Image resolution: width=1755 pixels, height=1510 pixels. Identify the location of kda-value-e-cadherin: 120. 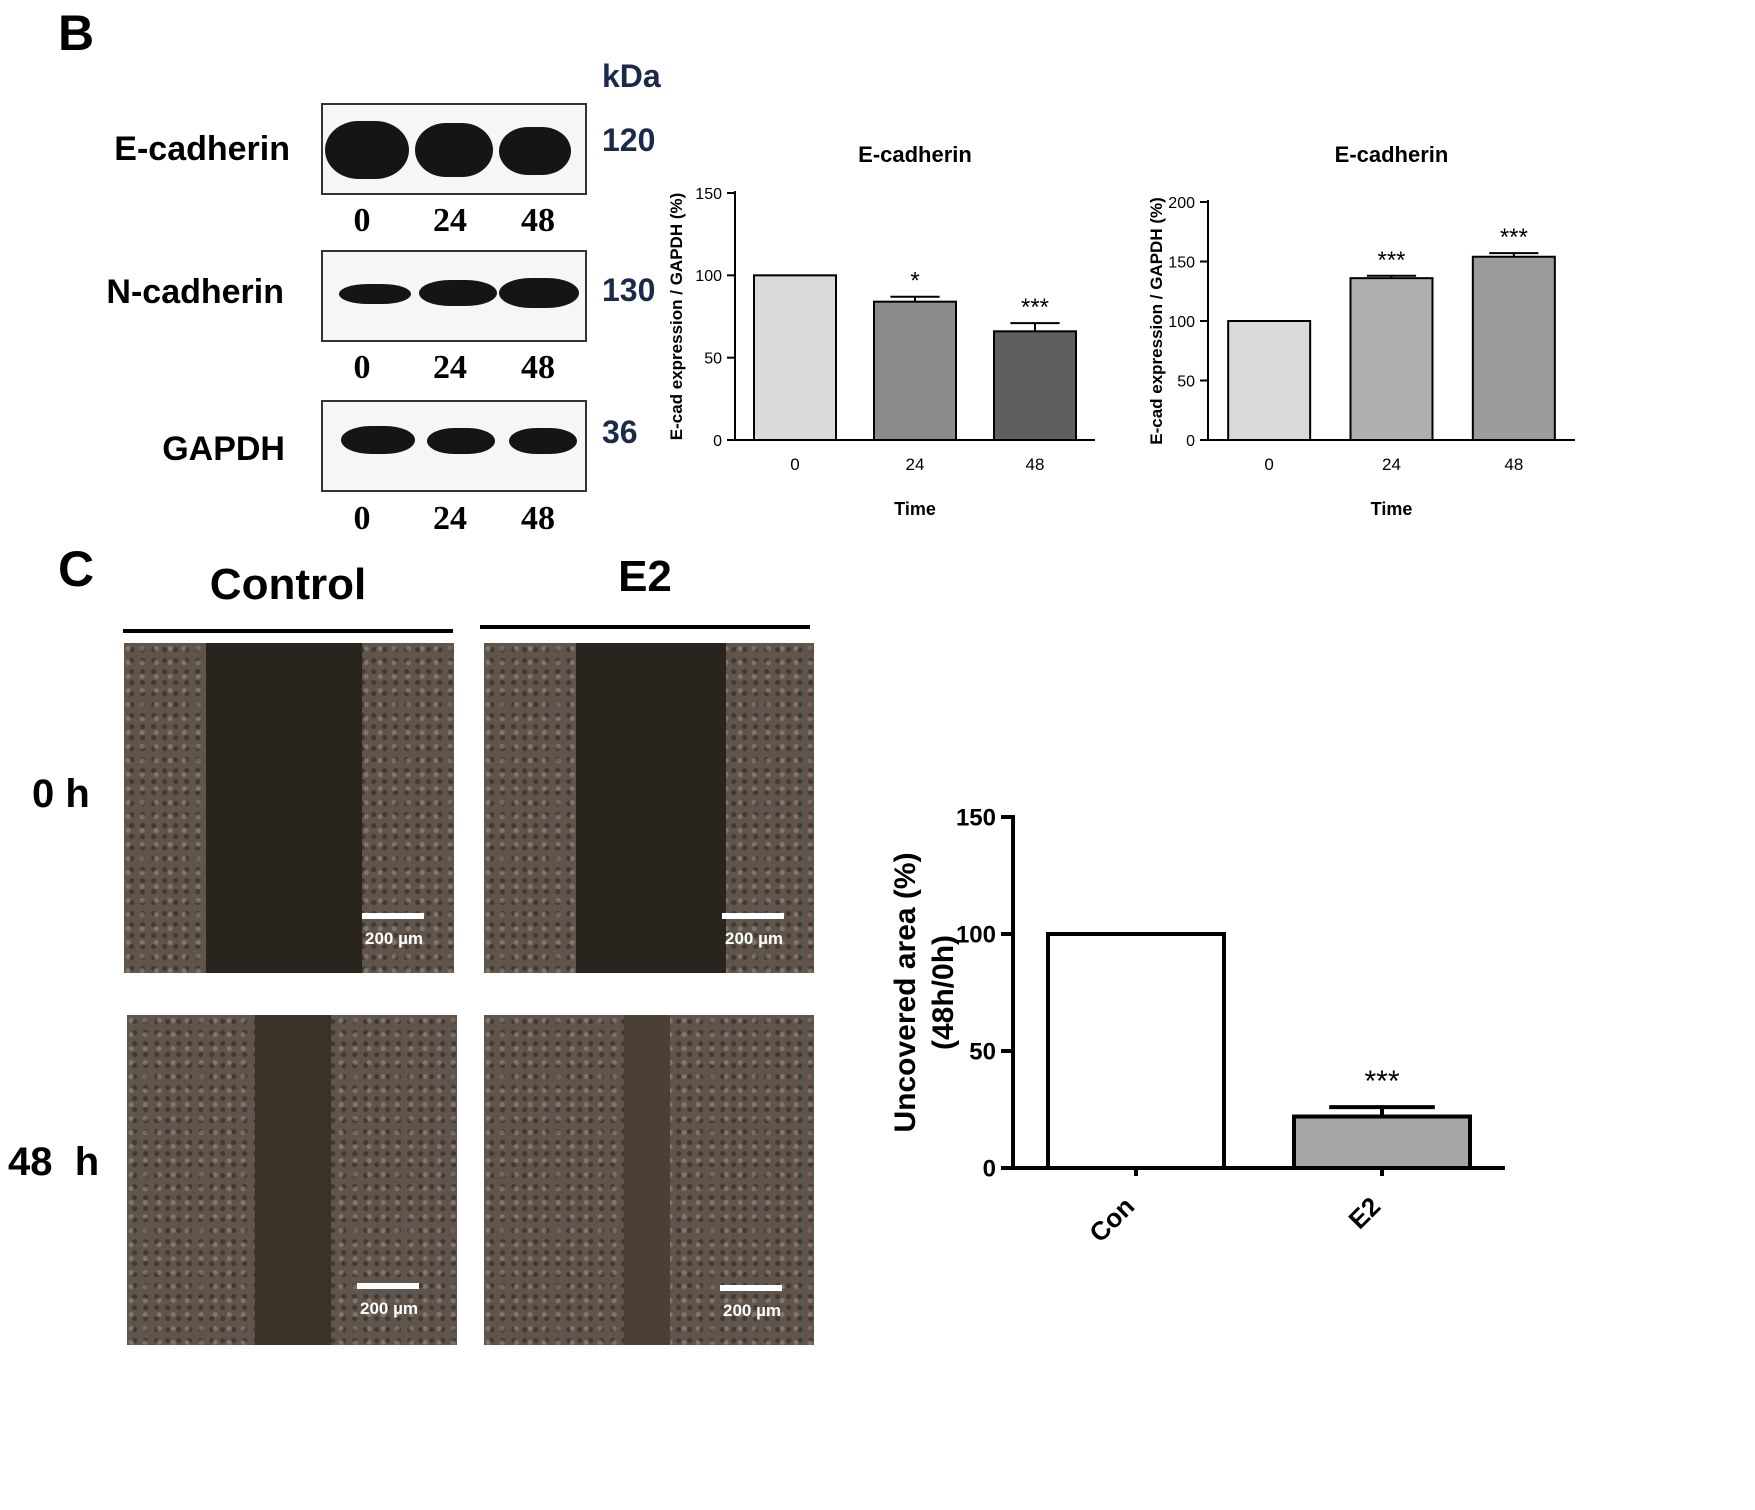
(629, 140).